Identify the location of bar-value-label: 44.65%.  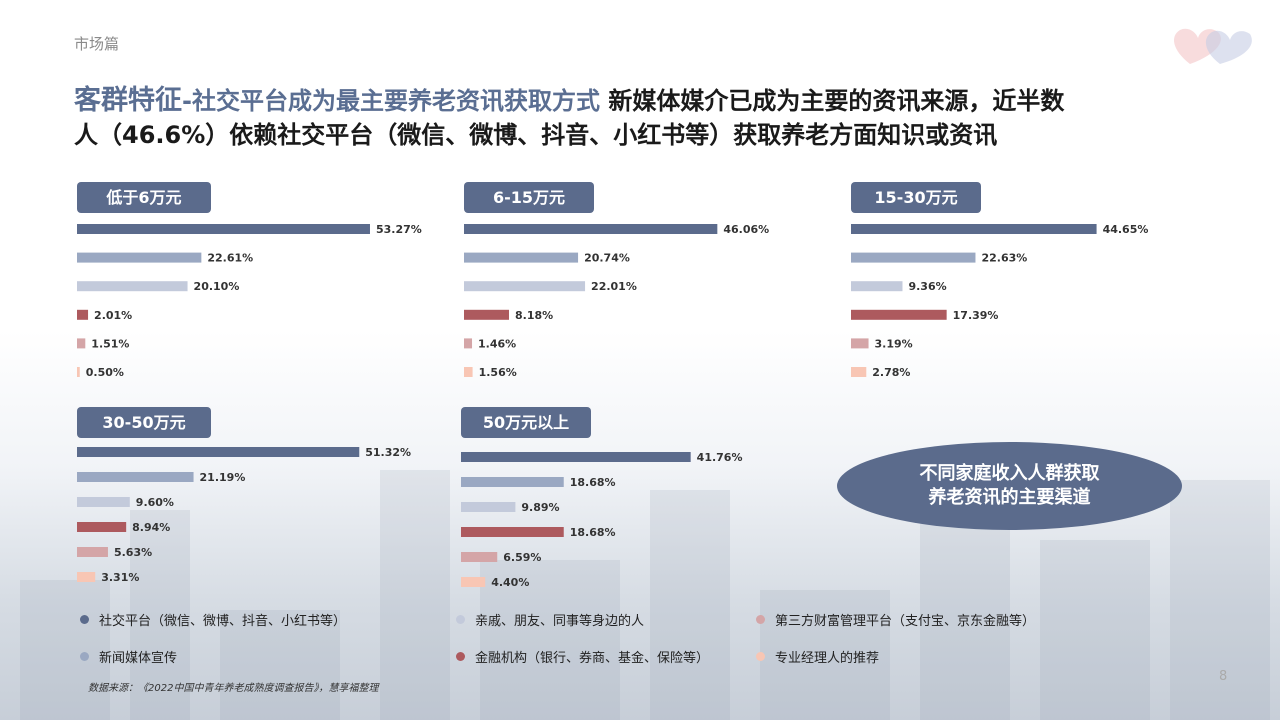
(1126, 229).